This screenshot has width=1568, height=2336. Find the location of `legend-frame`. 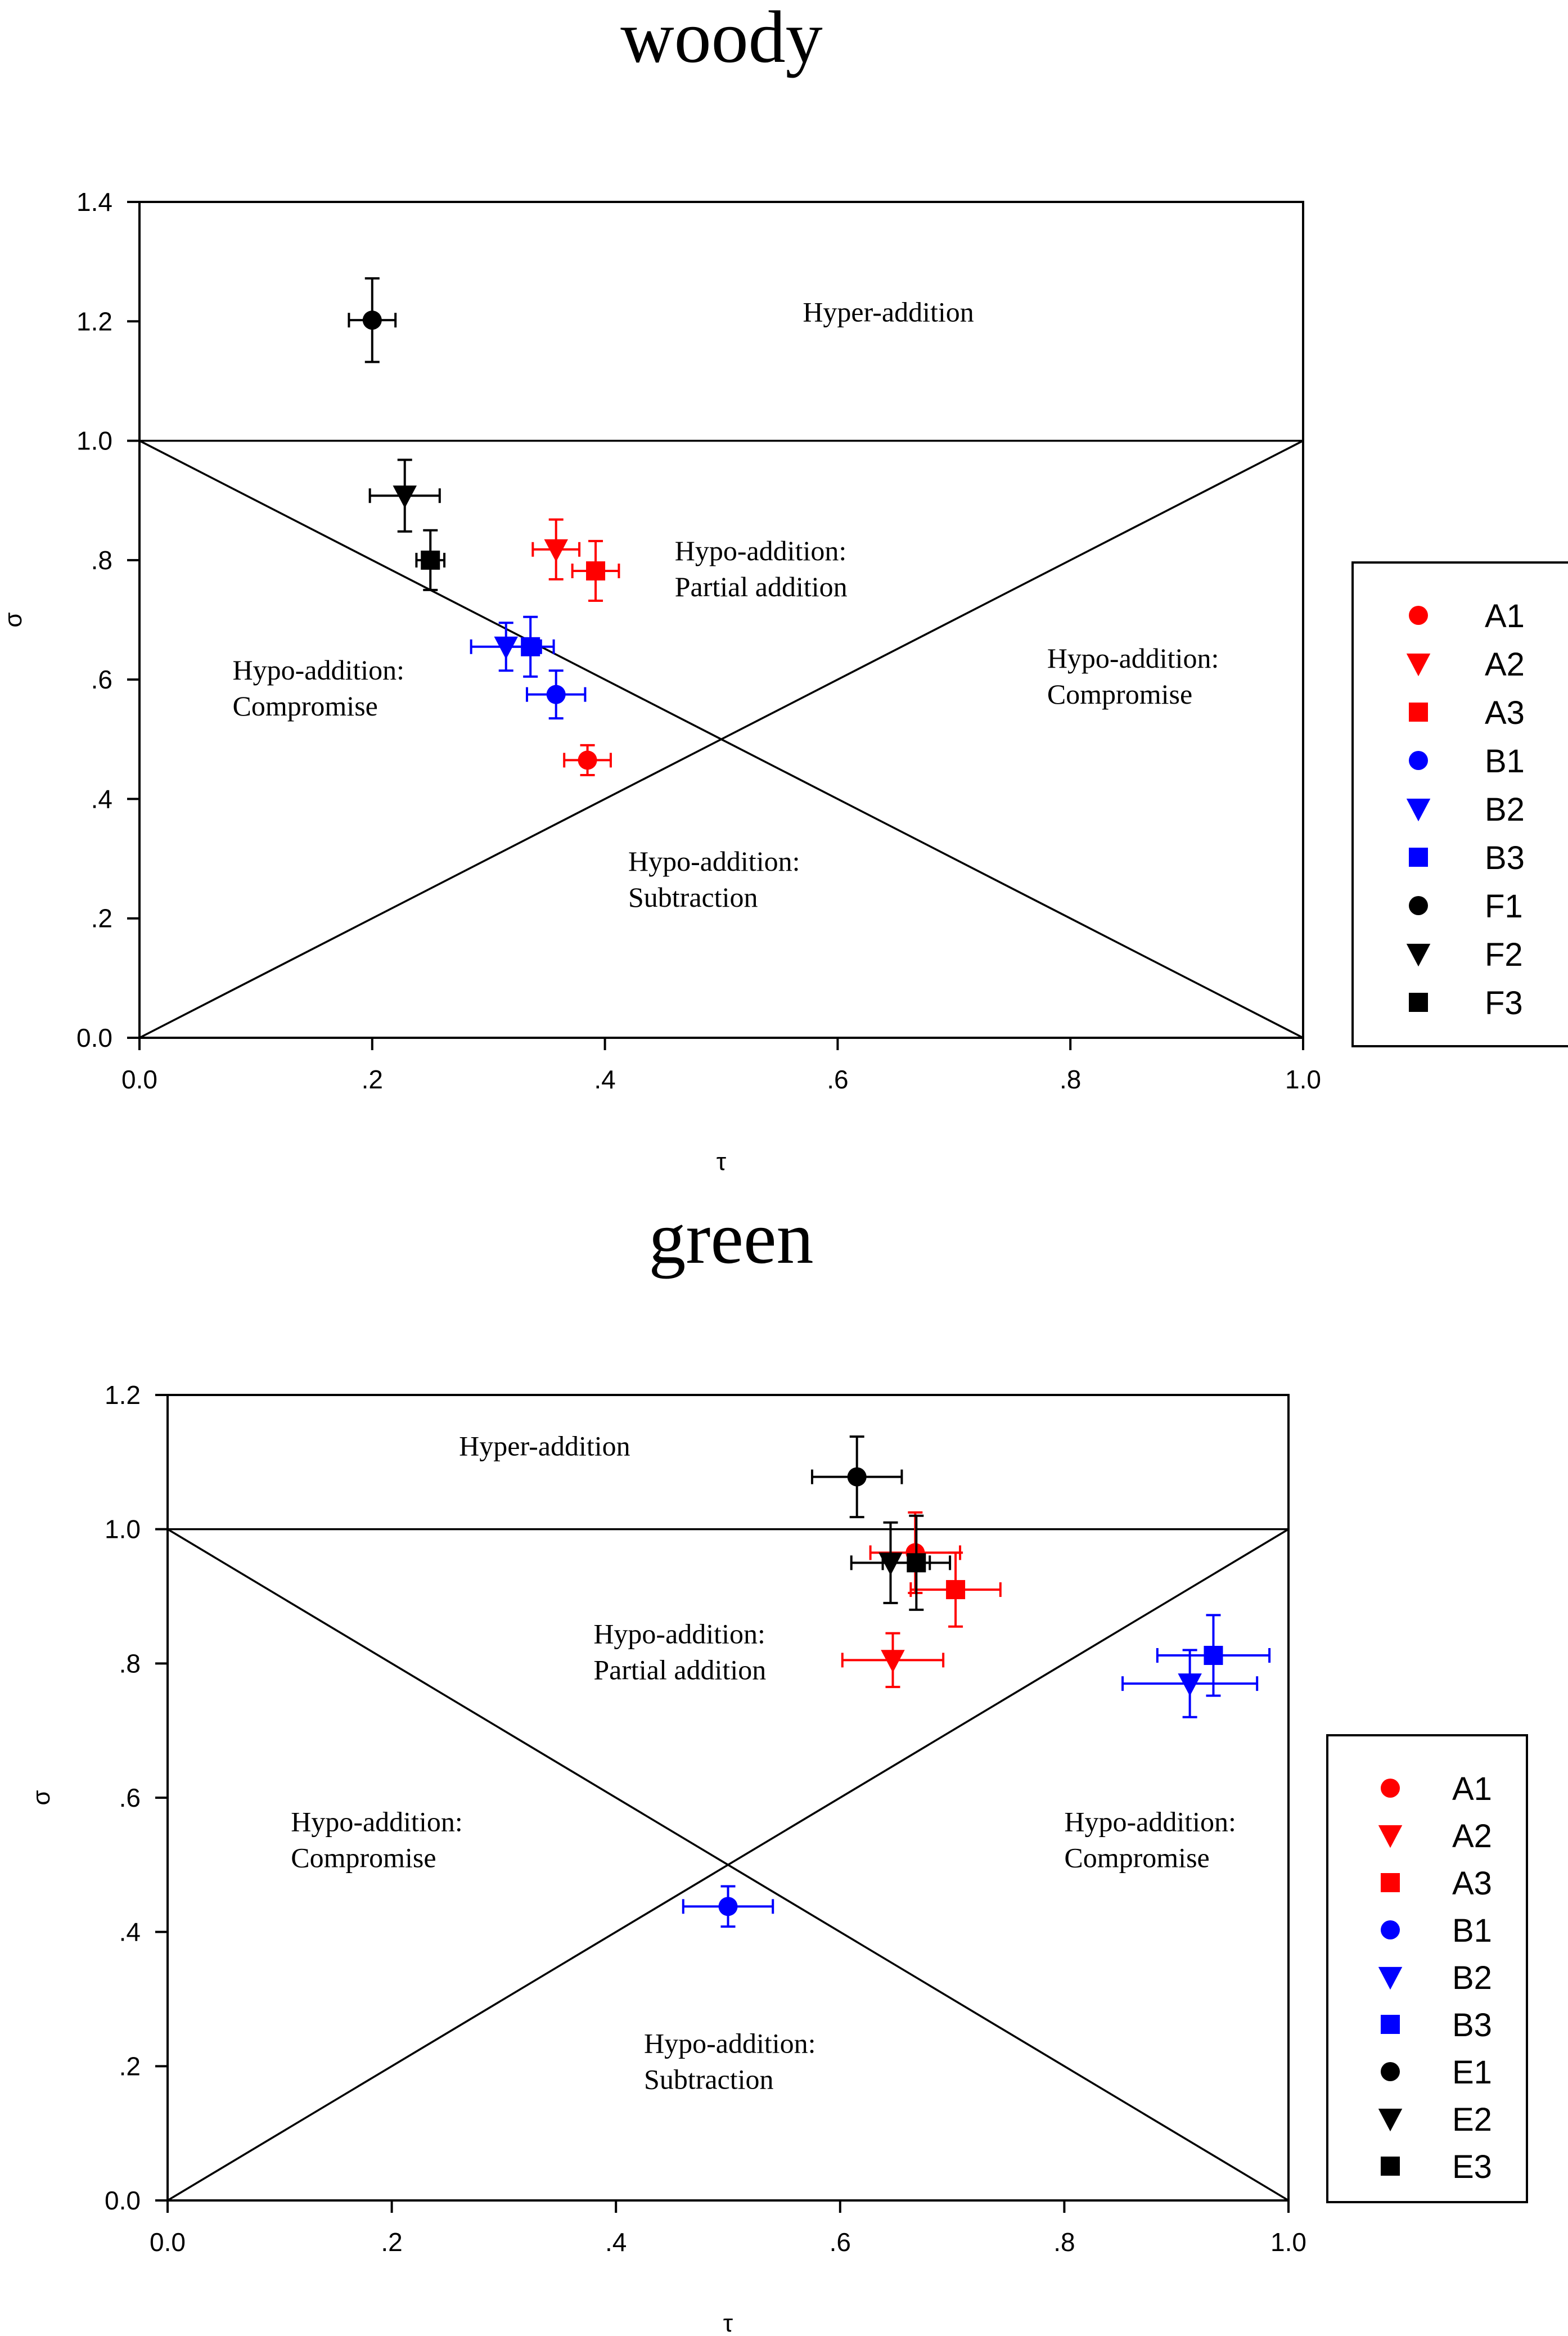

legend-frame is located at coordinates (1427, 1968).